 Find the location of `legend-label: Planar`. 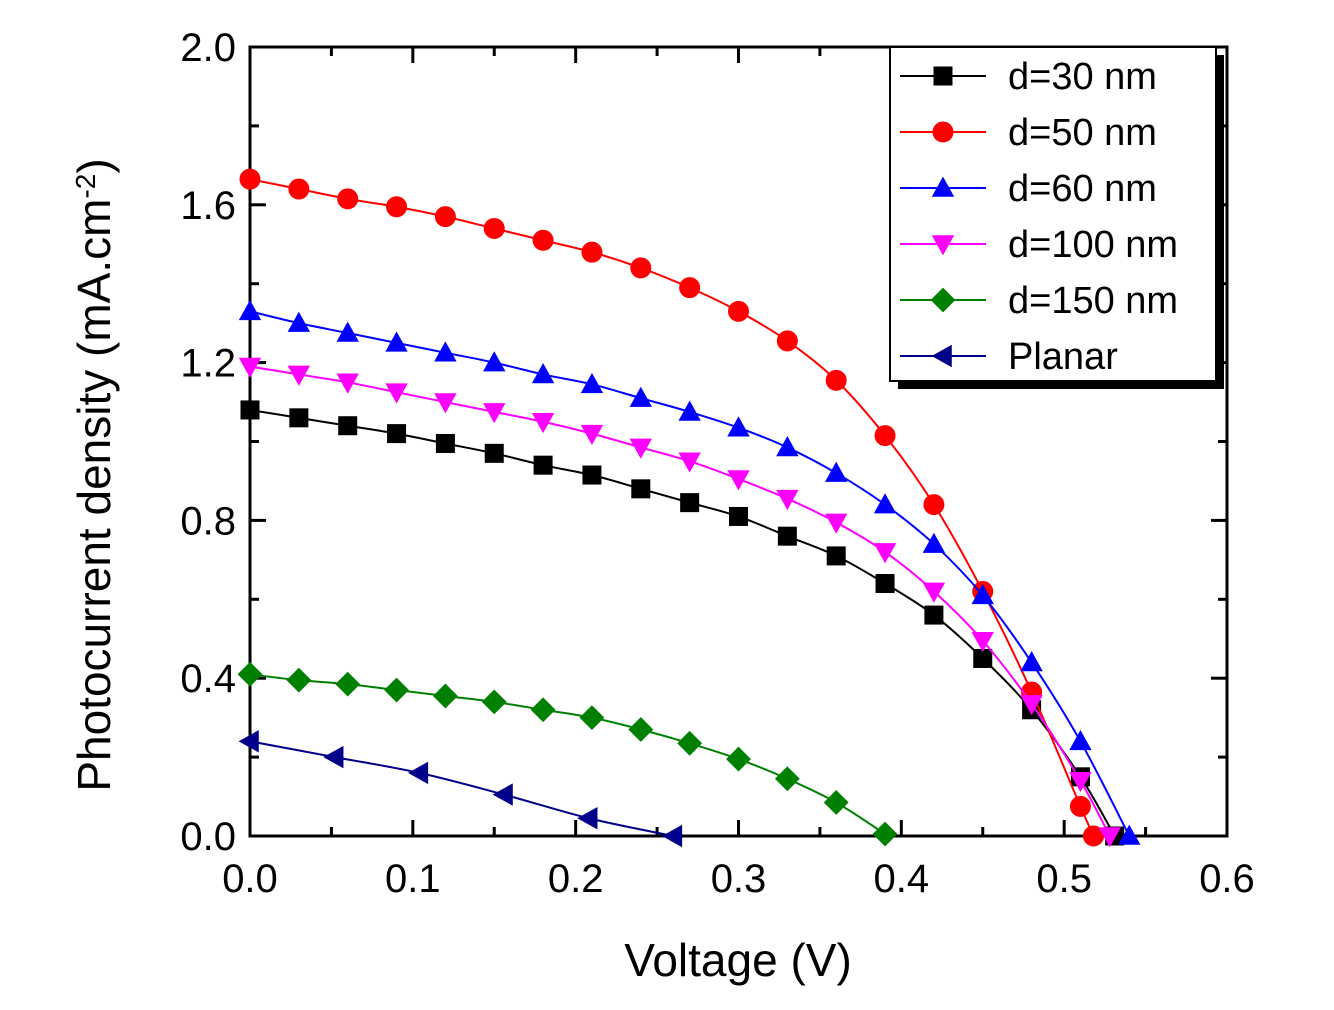

legend-label: Planar is located at coordinates (1063, 357).